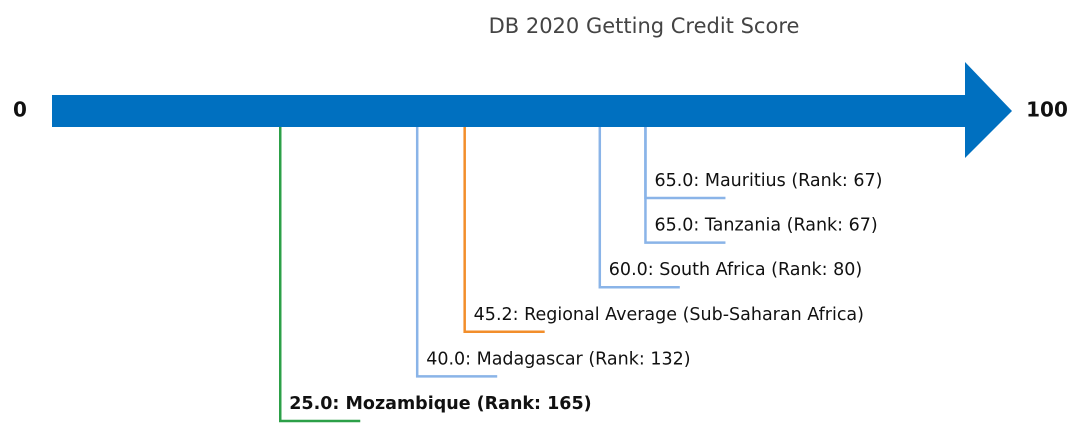  I want to click on value-label: 25.0: Mozambique (Rank: 165), so click(440, 404).